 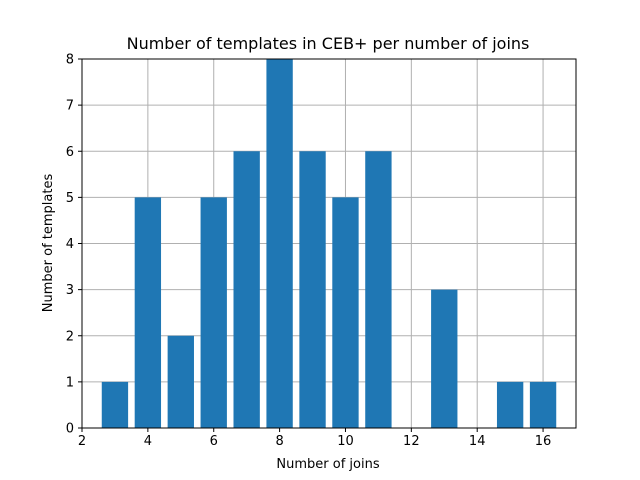 What do you see at coordinates (70, 152) in the screenshot?
I see `y-tick-label: 6` at bounding box center [70, 152].